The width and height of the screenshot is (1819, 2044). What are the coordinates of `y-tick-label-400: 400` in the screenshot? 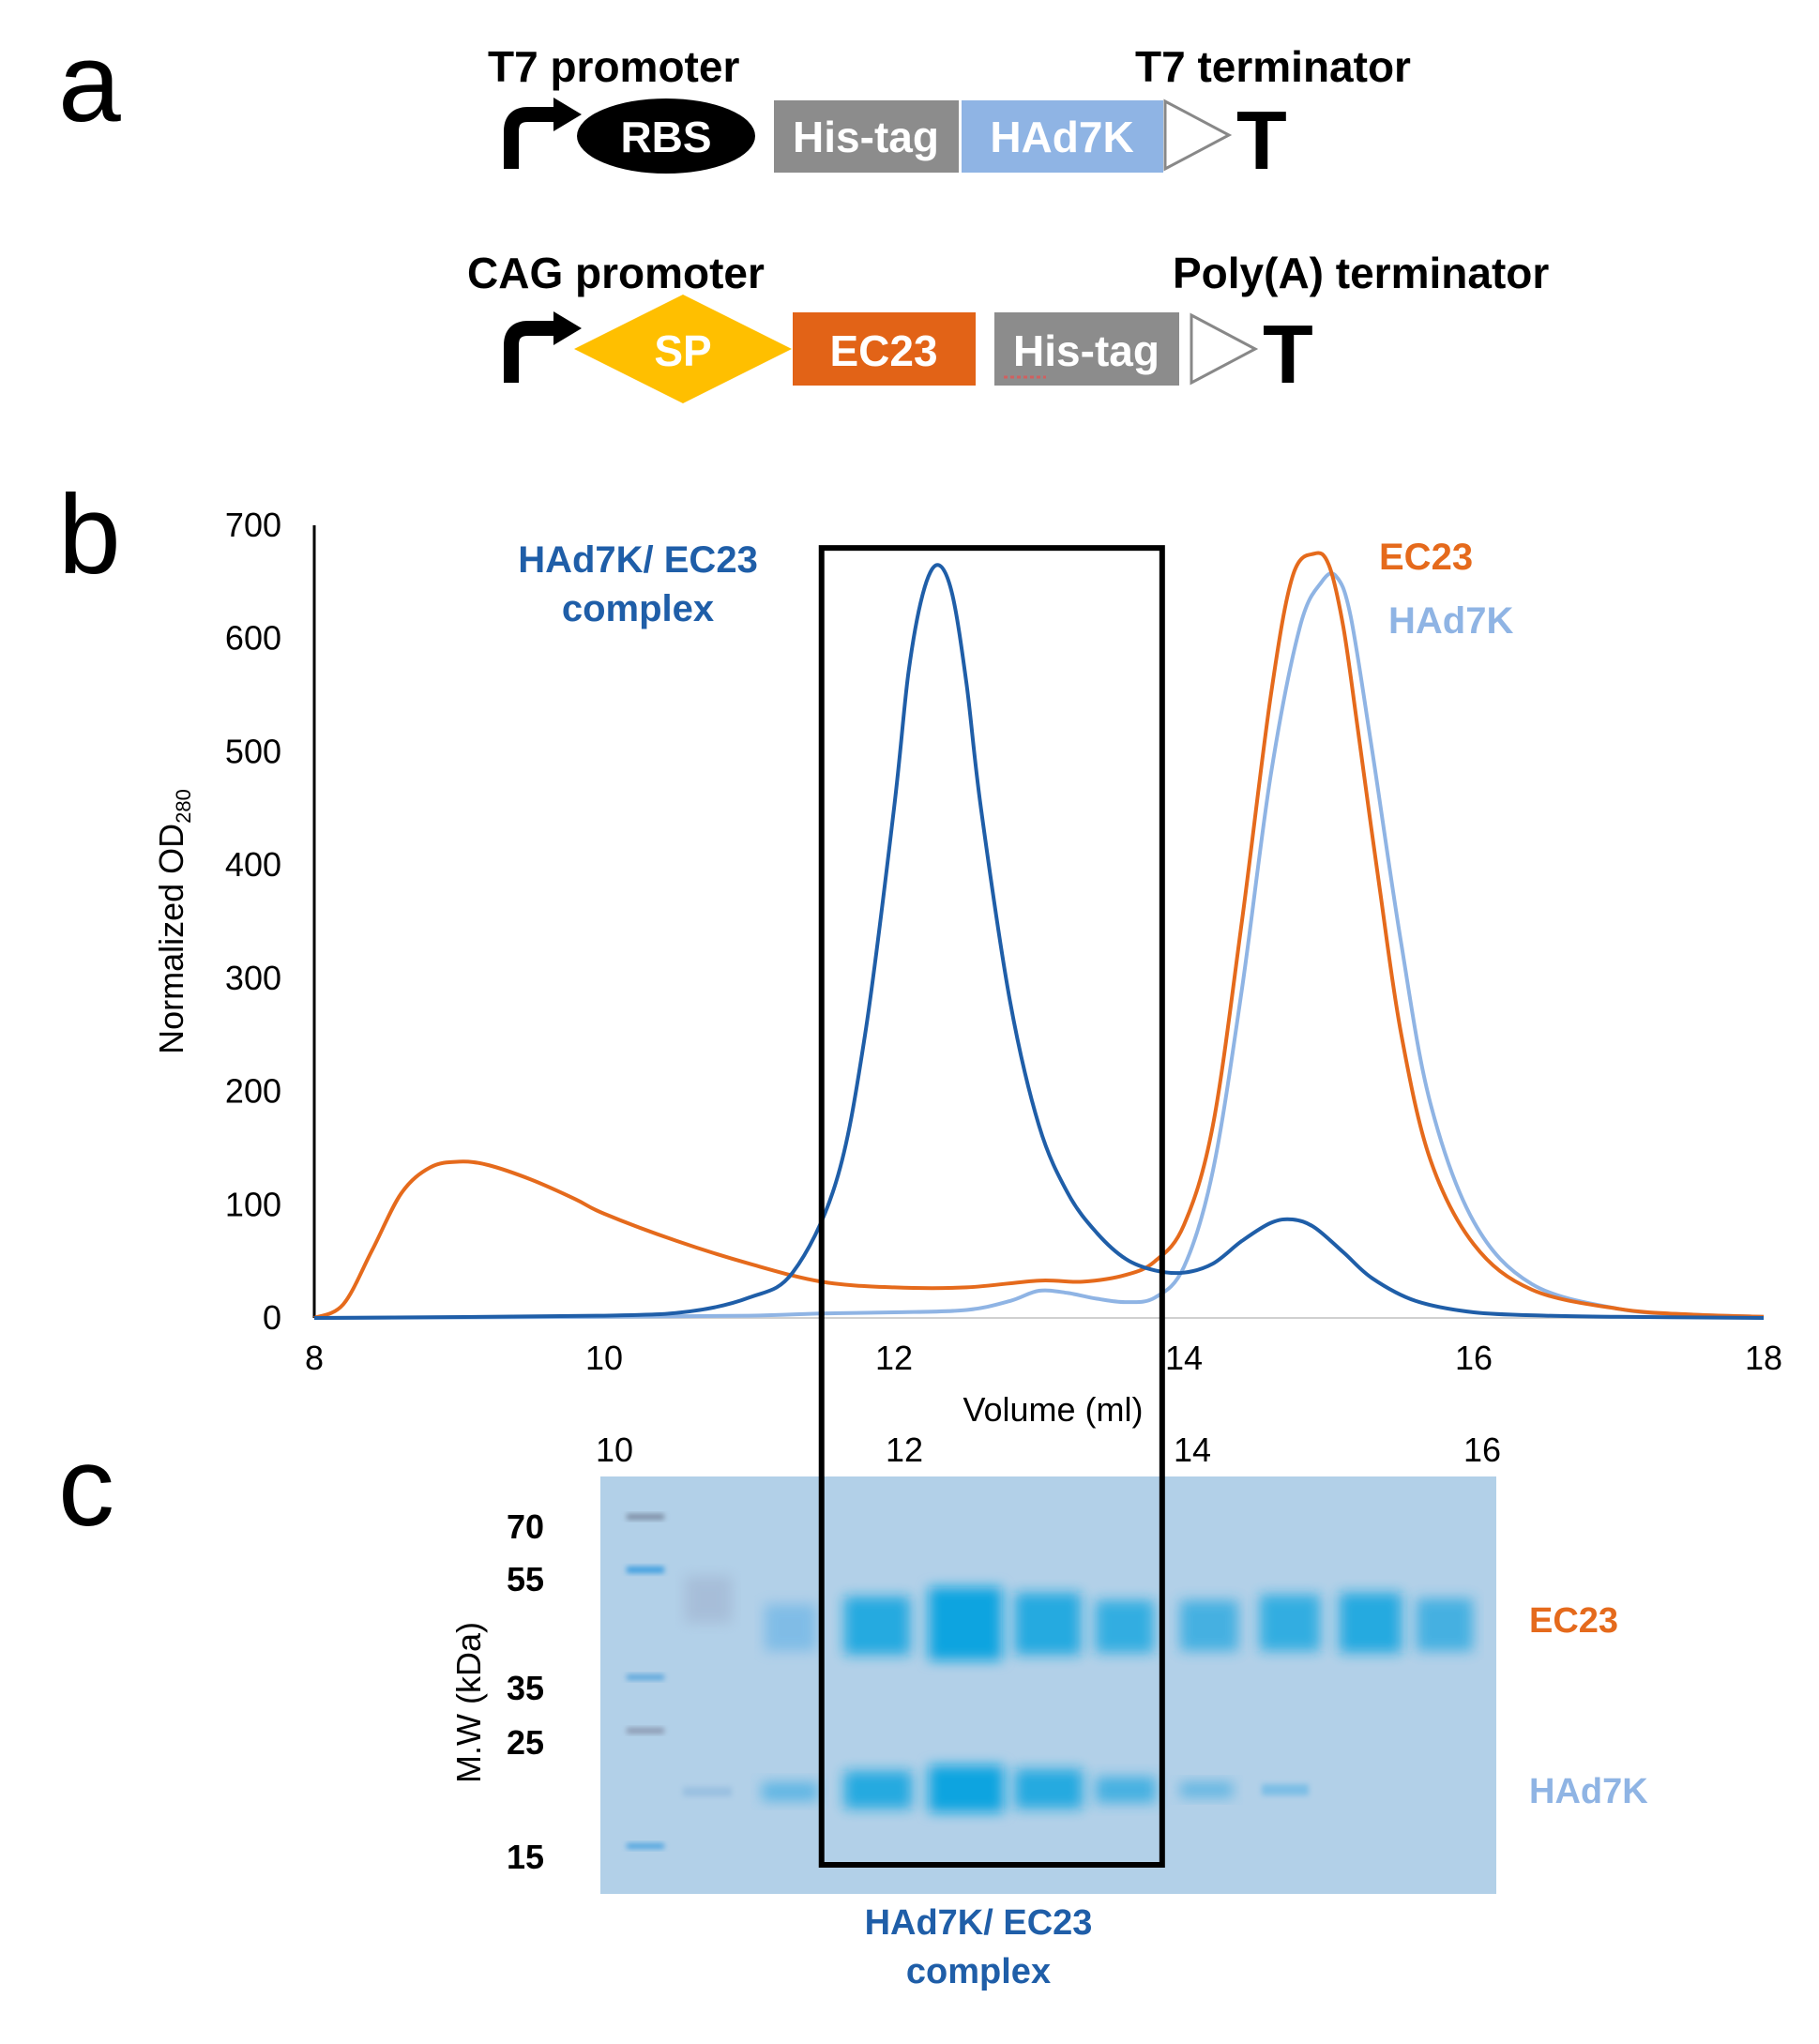 It's located at (253, 864).